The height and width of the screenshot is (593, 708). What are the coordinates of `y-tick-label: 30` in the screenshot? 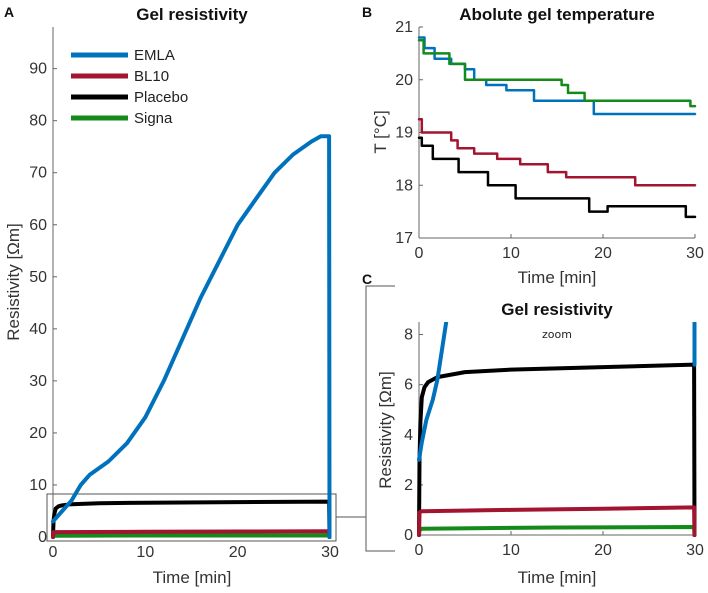 It's located at (38, 381).